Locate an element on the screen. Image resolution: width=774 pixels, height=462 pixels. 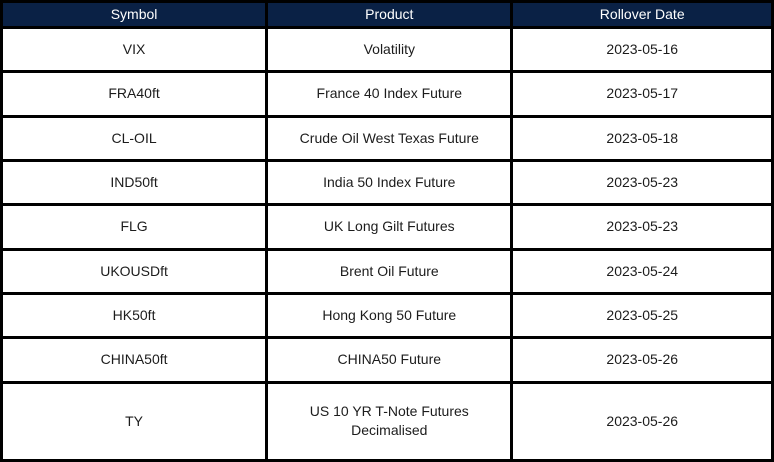
cell-product: Hong Kong 50 Future is located at coordinates (389, 315).